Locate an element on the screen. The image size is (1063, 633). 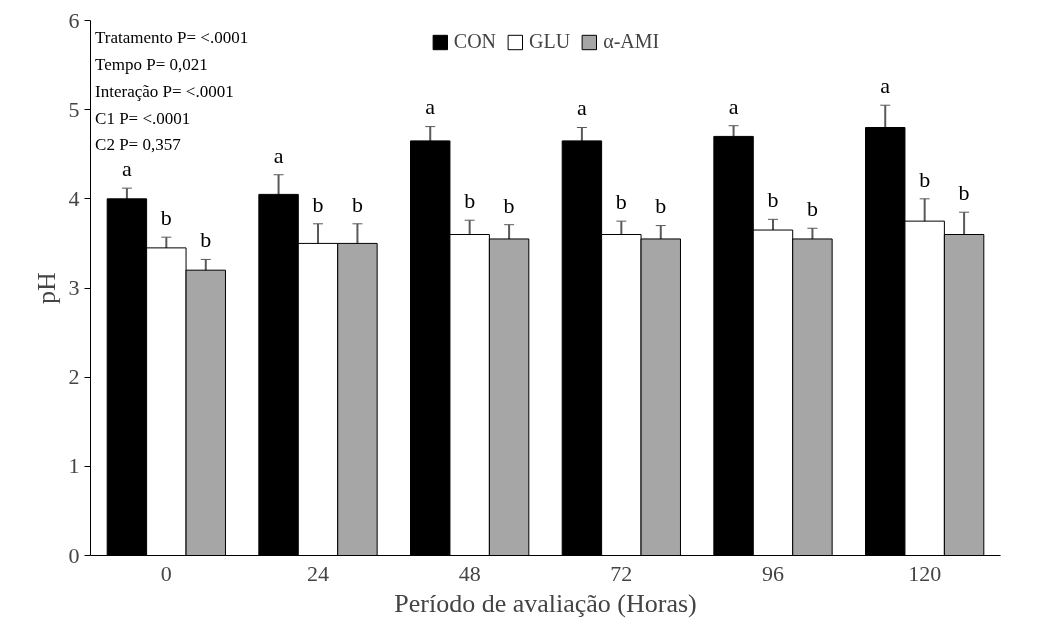
x-tick-label: 24 is located at coordinates (318, 573).